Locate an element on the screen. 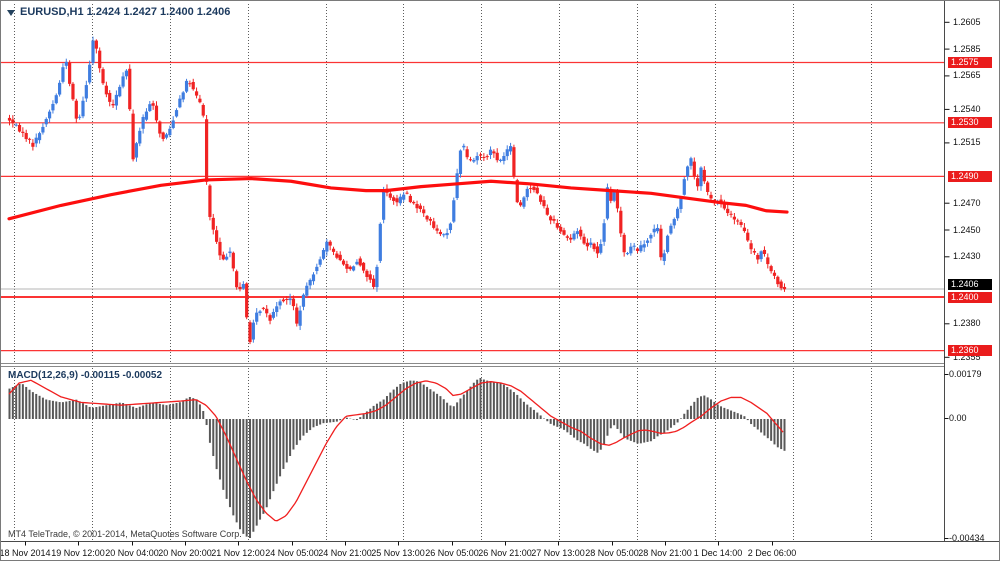 This screenshot has width=1000, height=561. price-axis-label: 1.2605 is located at coordinates (967, 21).